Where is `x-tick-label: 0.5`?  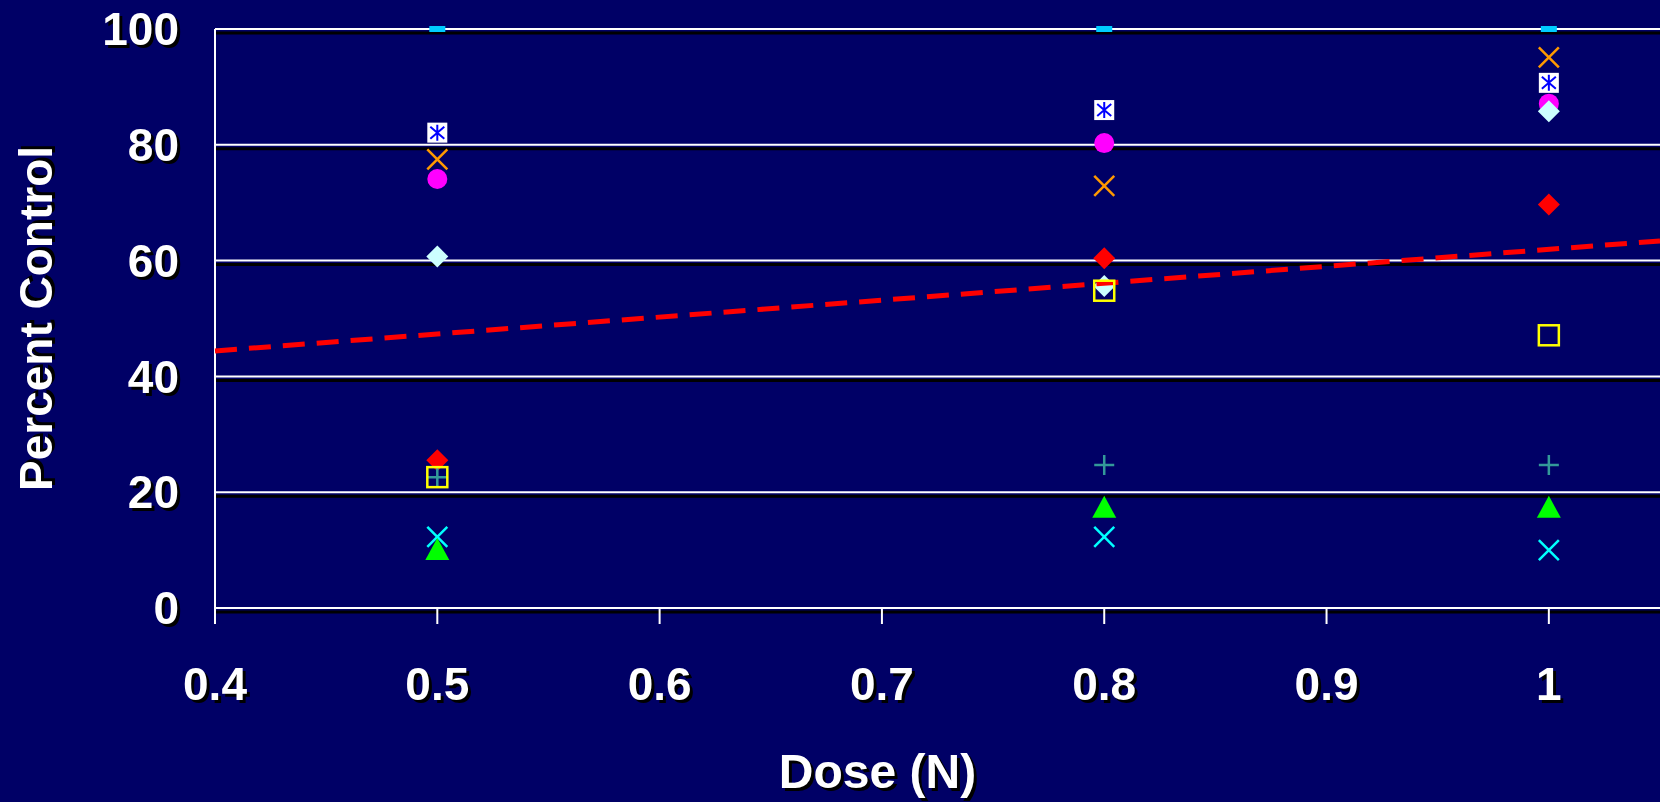
x-tick-label: 0.5 is located at coordinates (437, 684).